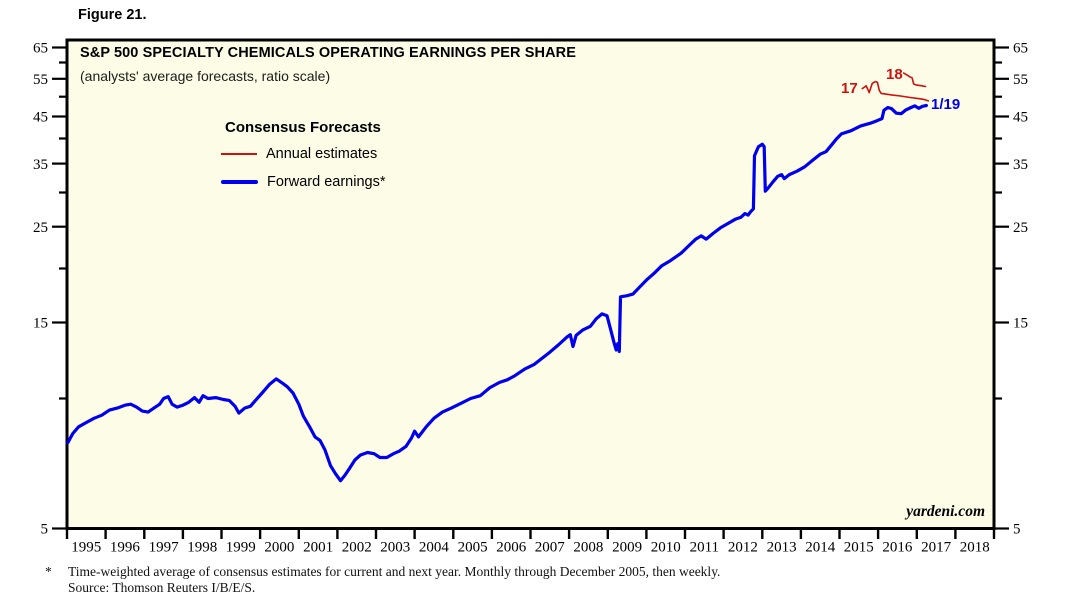 This screenshot has height=615, width=1065. I want to click on legend-item-forward-earnings: Forward earnings*, so click(303, 182).